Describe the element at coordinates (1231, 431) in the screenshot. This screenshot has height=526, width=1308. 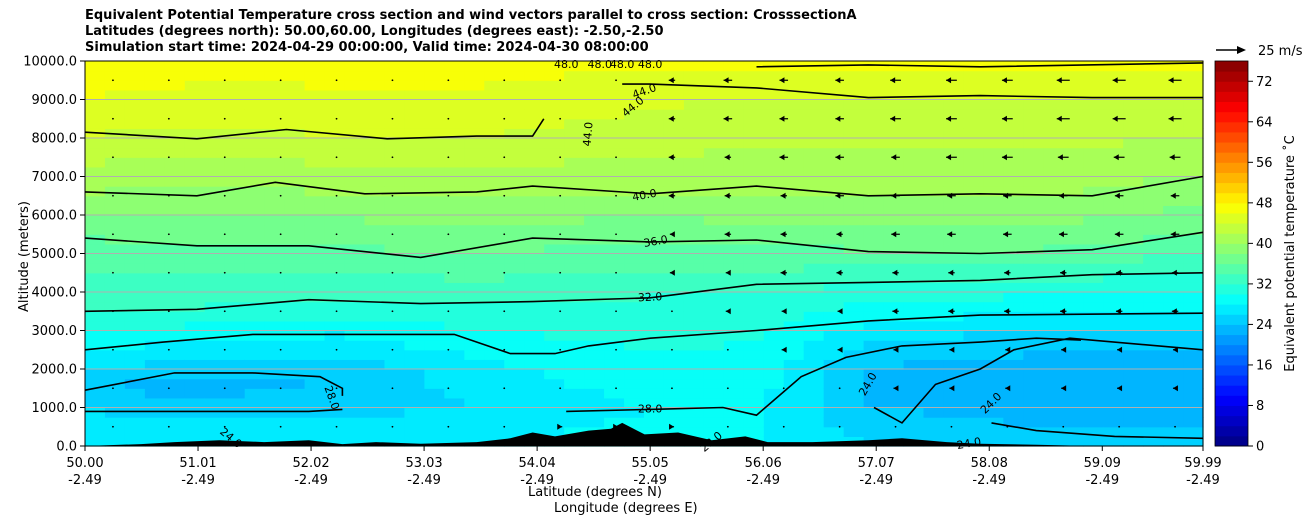
I see `colorbar-segment` at that location.